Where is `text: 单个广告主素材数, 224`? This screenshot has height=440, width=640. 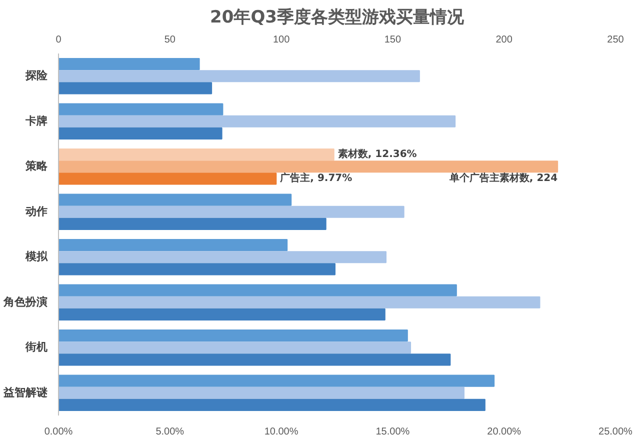 text: 单个广告主素材数, 224 is located at coordinates (503, 178).